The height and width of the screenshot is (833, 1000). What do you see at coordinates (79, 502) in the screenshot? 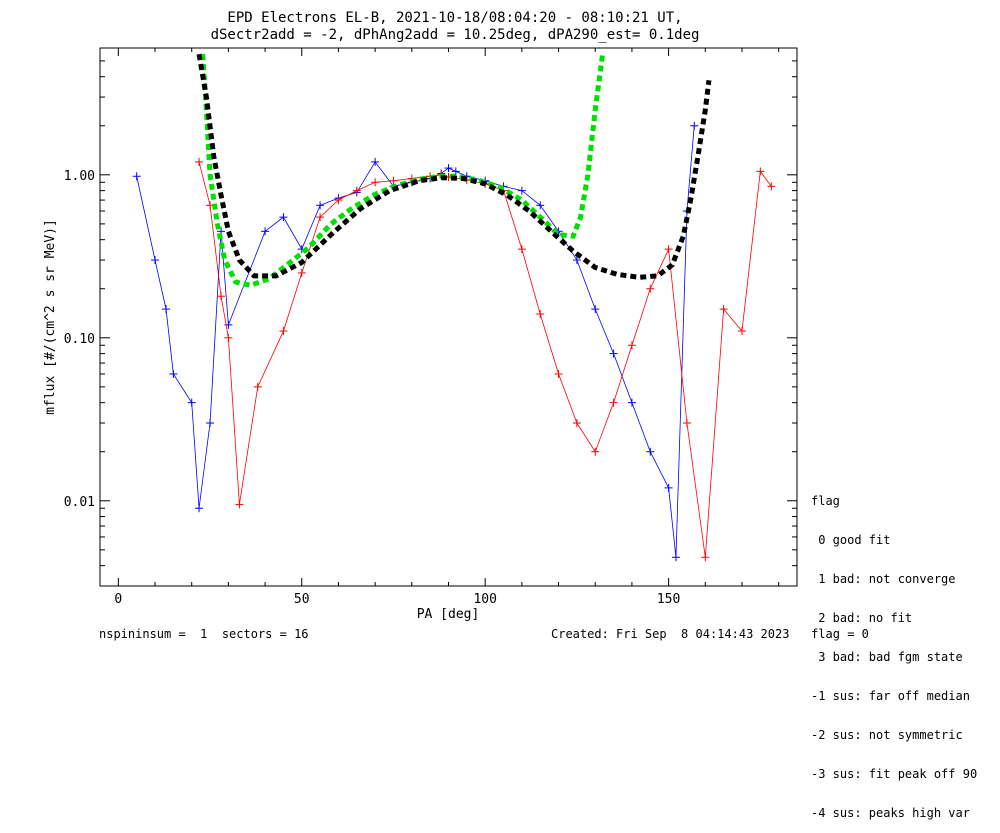
I see `y-tick-label: 0.01` at bounding box center [79, 502].